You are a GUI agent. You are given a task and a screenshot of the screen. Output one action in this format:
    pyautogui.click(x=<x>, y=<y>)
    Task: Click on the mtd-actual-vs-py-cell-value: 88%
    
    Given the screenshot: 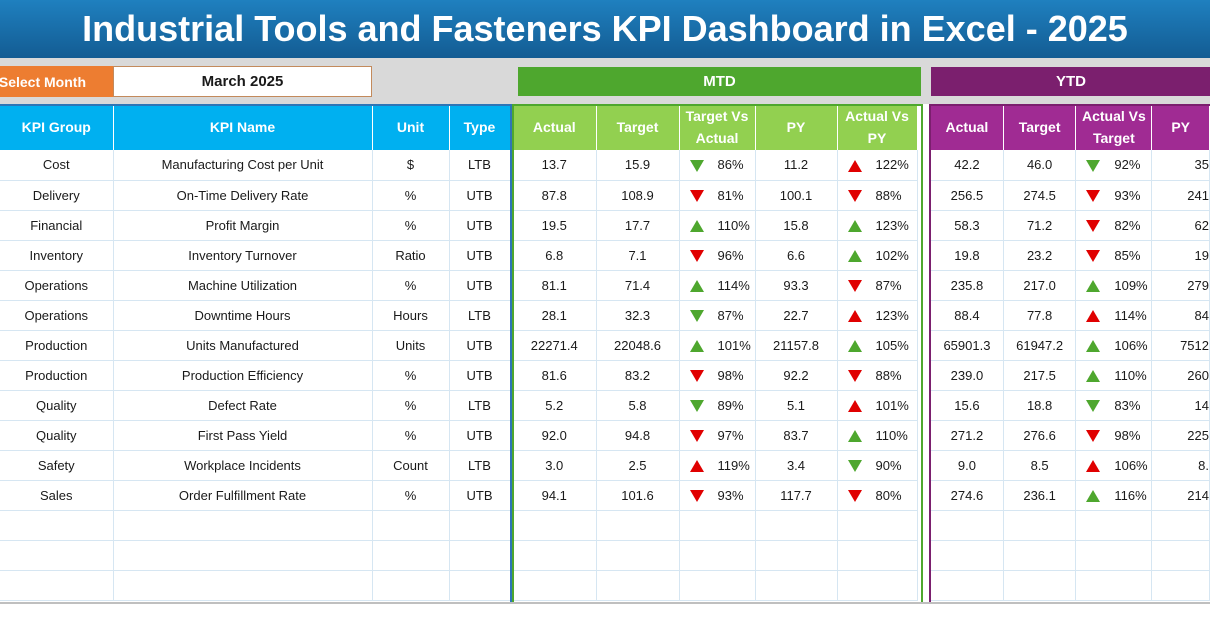 What is the action you would take?
    pyautogui.click(x=888, y=195)
    